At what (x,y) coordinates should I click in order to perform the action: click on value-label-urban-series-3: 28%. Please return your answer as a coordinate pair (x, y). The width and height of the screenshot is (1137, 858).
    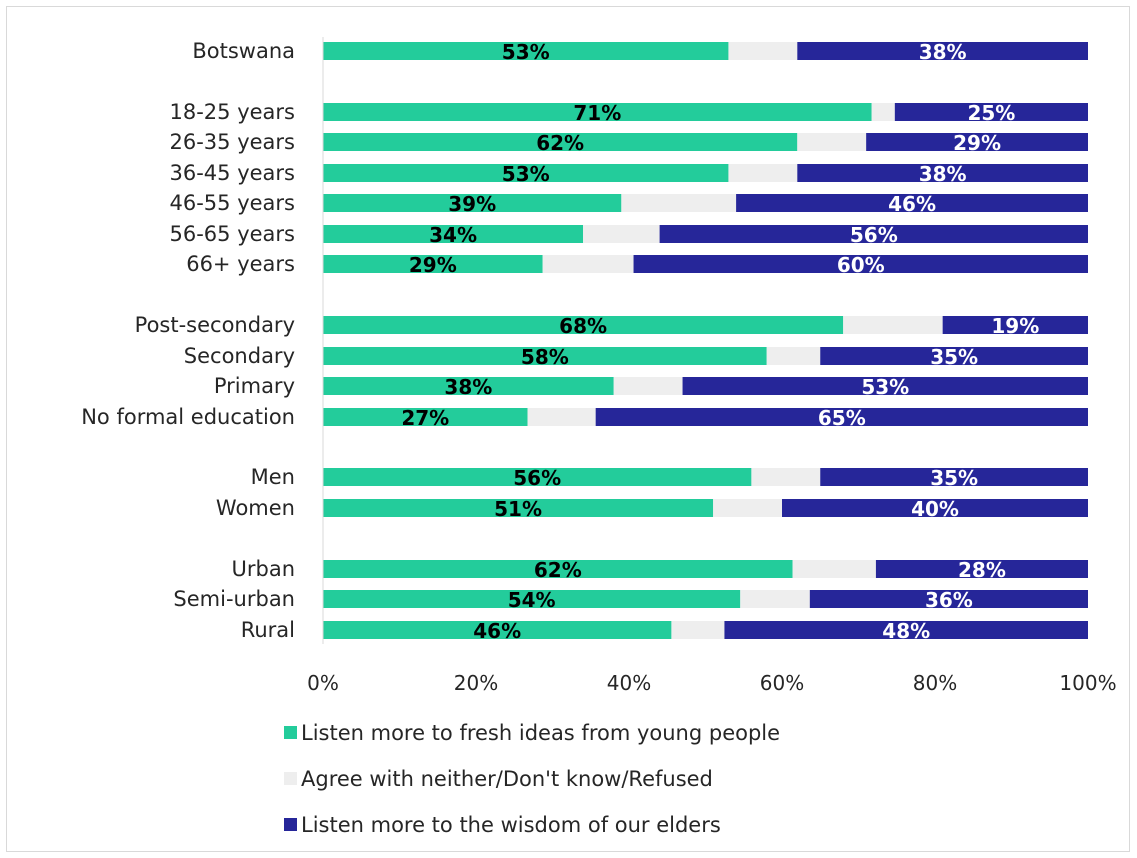
    Looking at the image, I should click on (982, 570).